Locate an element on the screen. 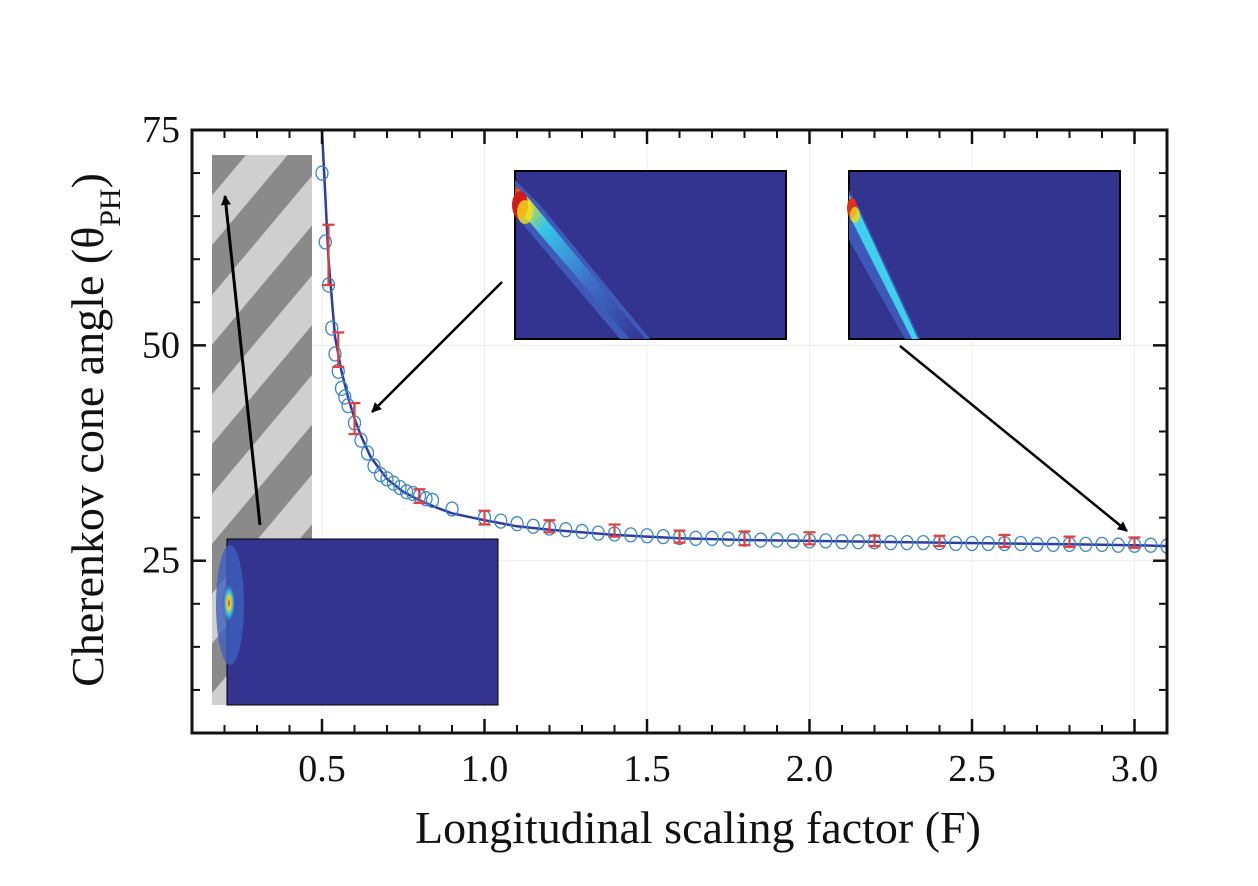 The height and width of the screenshot is (886, 1258). y-tick-label: 50 is located at coordinates (161, 345).